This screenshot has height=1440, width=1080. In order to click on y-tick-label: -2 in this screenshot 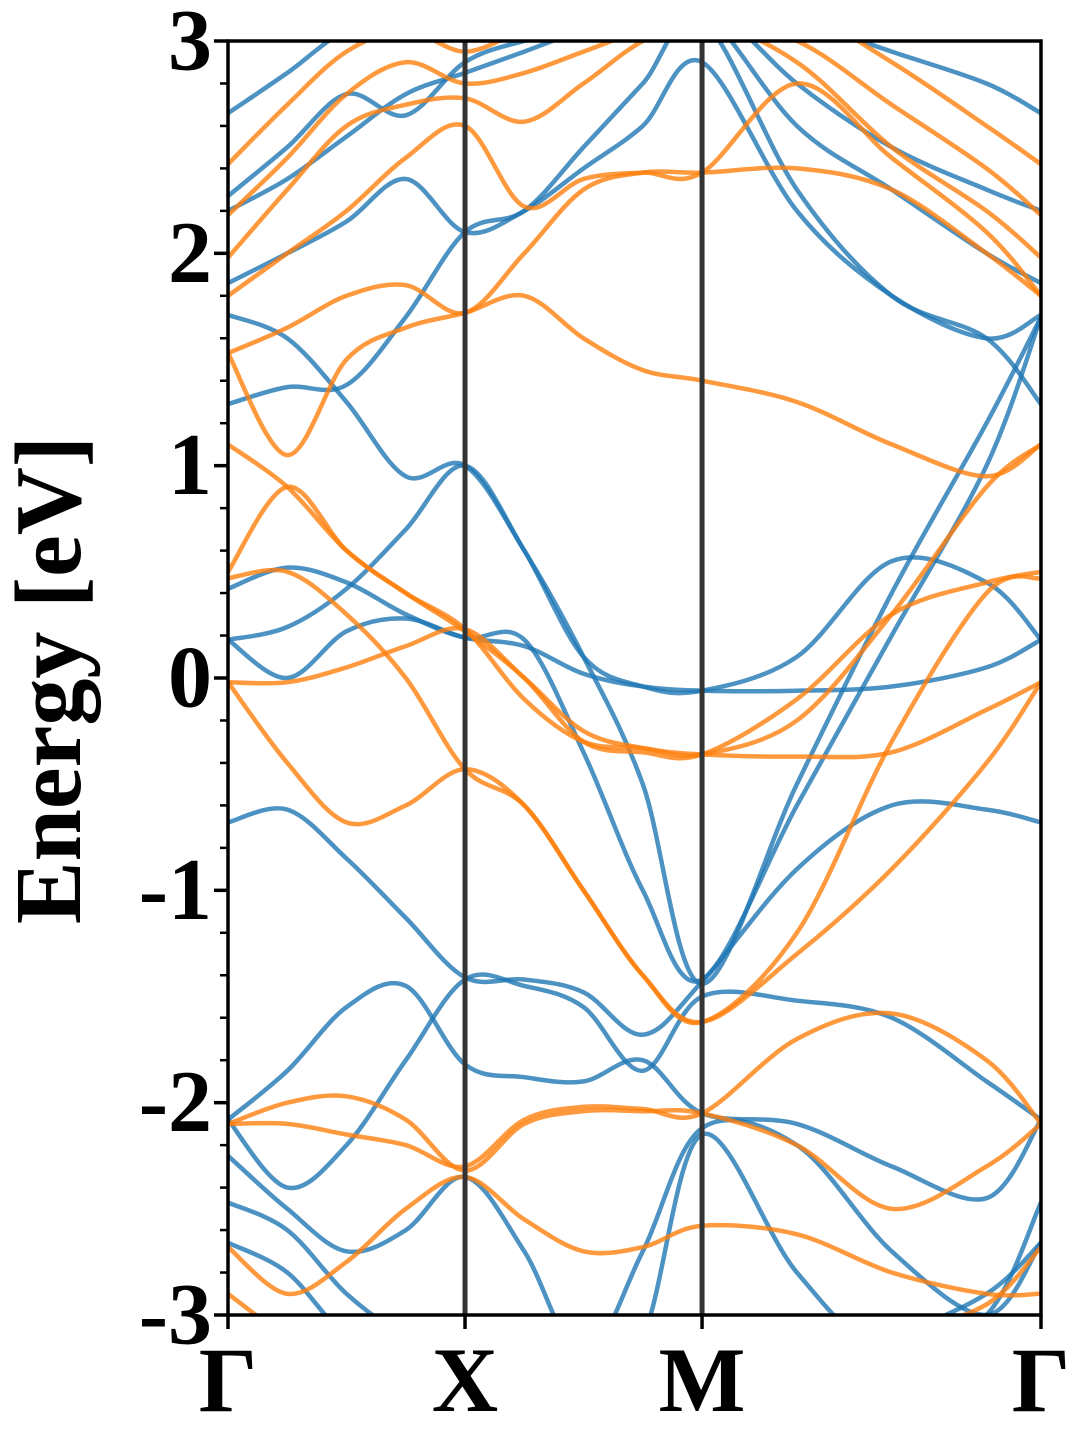, I will do `click(175, 1102)`.